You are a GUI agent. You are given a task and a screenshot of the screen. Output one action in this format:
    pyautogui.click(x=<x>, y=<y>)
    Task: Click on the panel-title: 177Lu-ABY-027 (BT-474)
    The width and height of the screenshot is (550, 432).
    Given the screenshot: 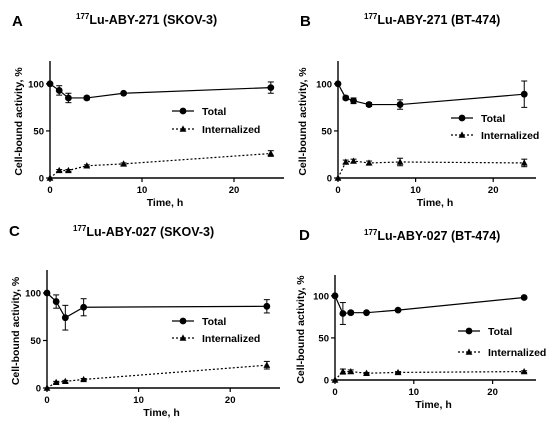 What is the action you would take?
    pyautogui.click(x=432, y=235)
    